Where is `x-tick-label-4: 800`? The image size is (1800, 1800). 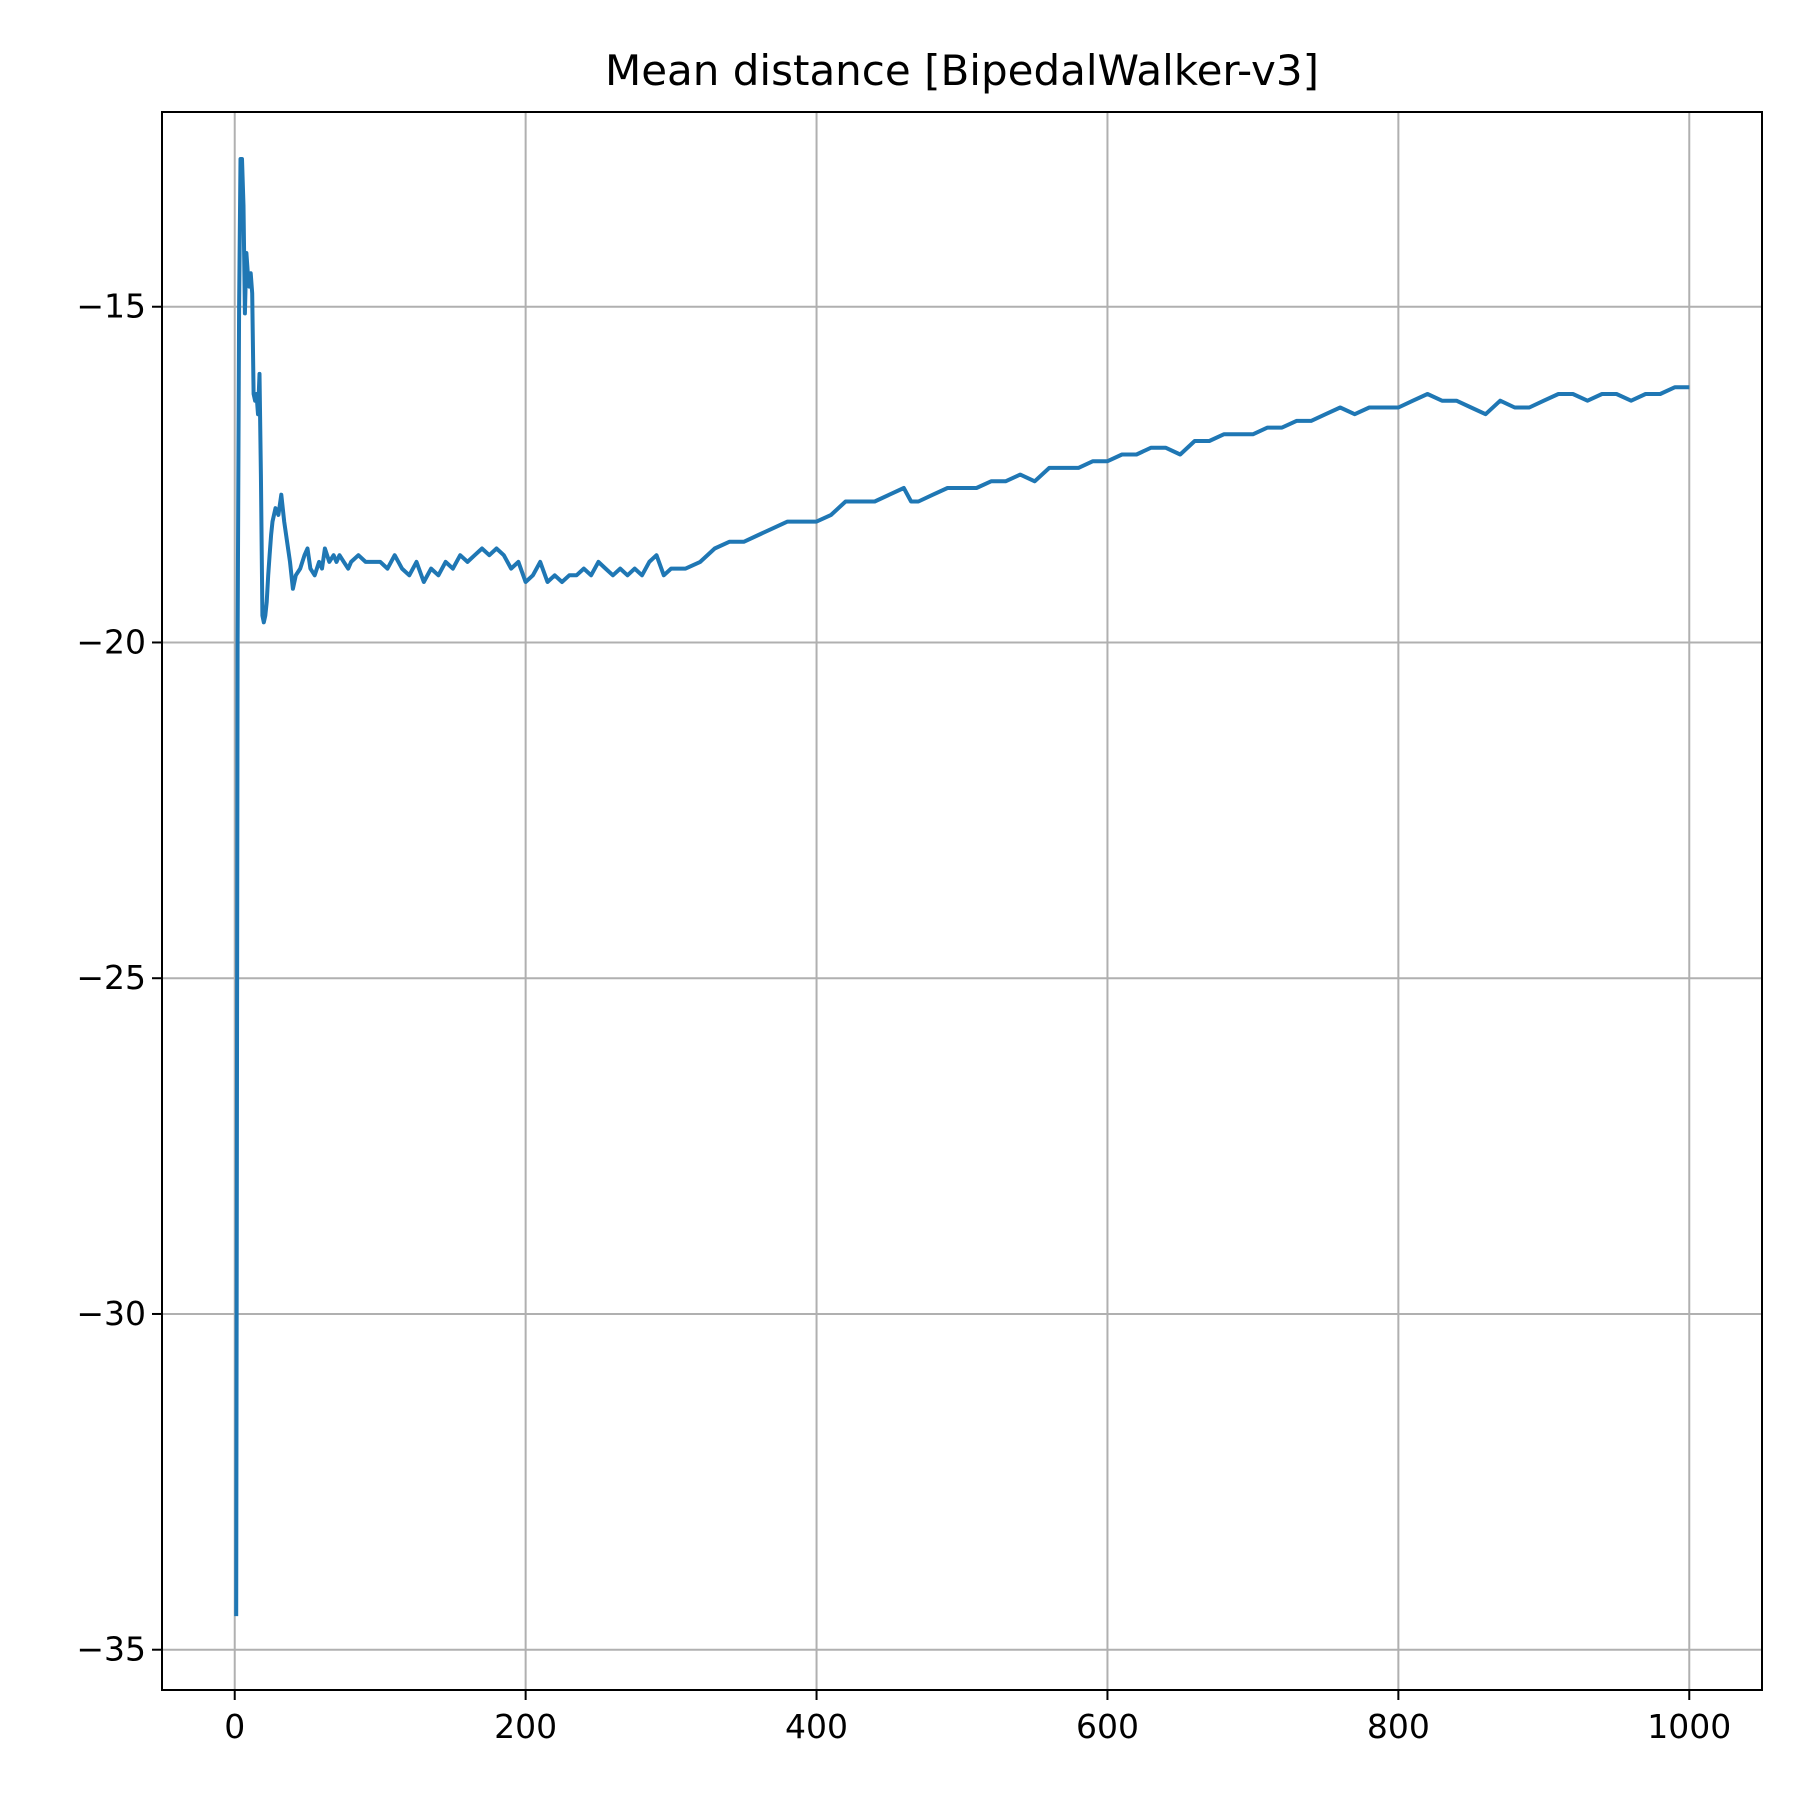 x-tick-label-4: 800 is located at coordinates (1398, 1726).